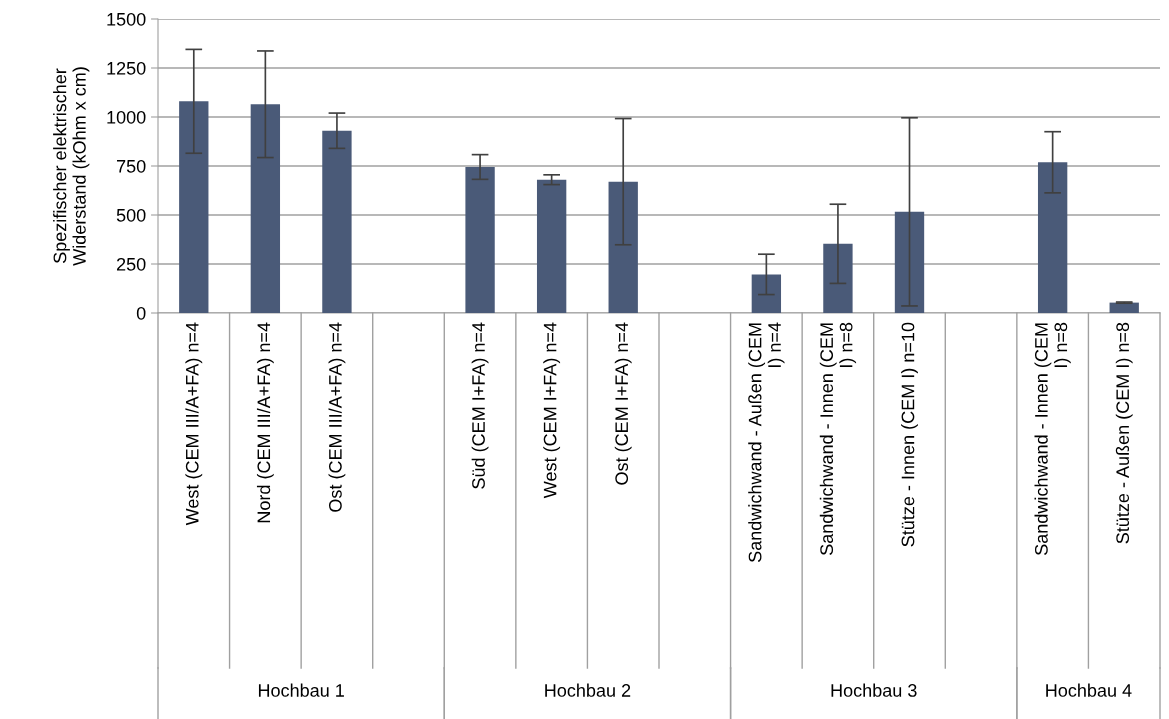  I want to click on y-tick-label: 500, so click(131, 215).